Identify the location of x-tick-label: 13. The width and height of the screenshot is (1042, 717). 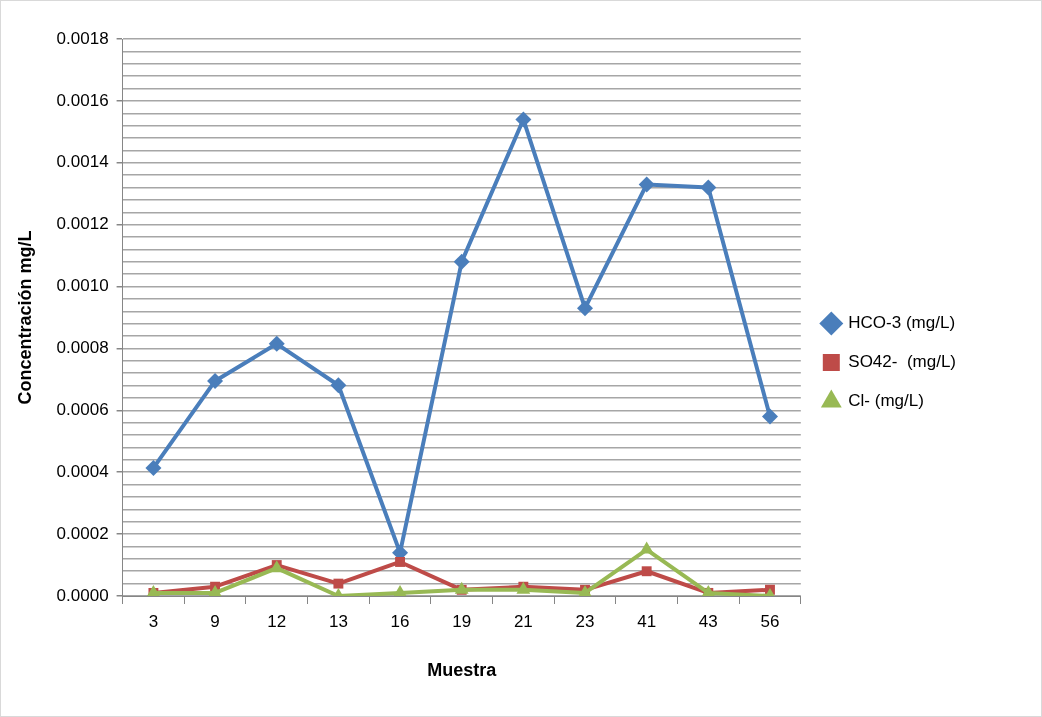
(338, 621).